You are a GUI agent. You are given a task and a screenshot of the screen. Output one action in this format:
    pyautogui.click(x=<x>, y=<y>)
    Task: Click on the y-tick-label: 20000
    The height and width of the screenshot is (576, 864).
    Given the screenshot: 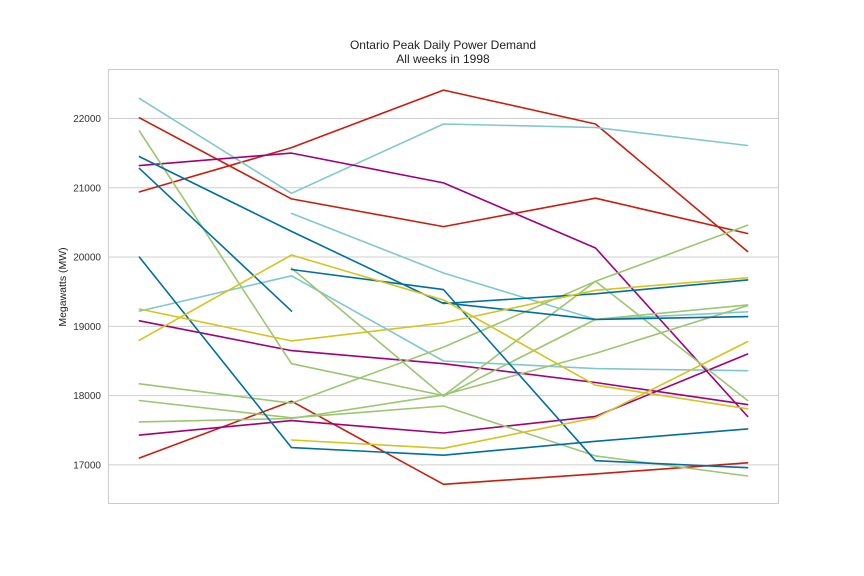 What is the action you would take?
    pyautogui.click(x=87, y=258)
    